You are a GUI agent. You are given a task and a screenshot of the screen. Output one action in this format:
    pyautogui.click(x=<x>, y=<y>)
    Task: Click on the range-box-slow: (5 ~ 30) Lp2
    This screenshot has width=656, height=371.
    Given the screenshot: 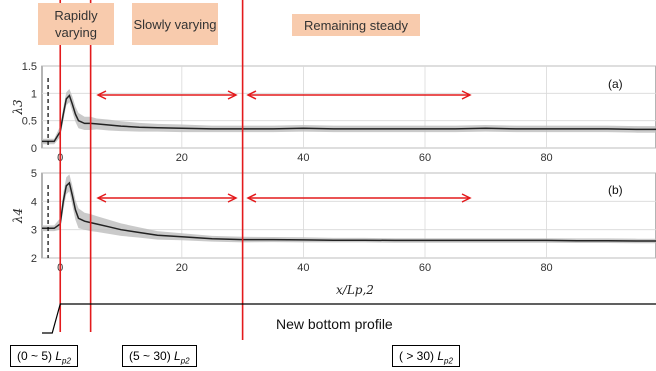 What is the action you would take?
    pyautogui.click(x=159, y=356)
    